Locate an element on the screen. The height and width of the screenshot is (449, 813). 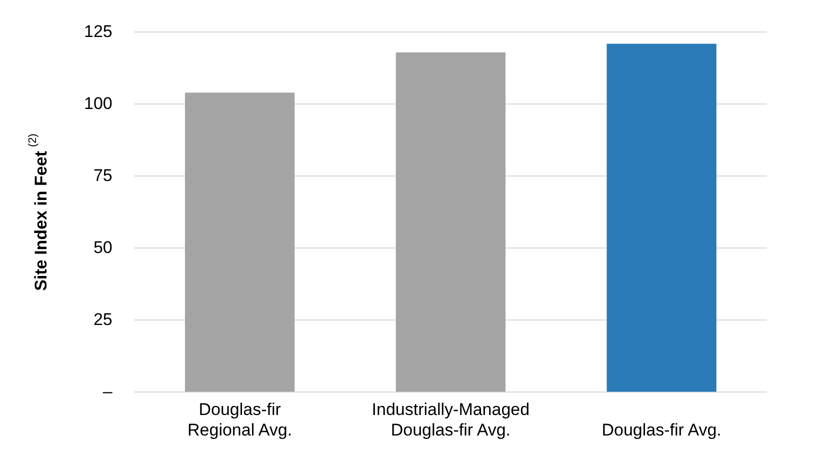
y-tick-label: – is located at coordinates (107, 391).